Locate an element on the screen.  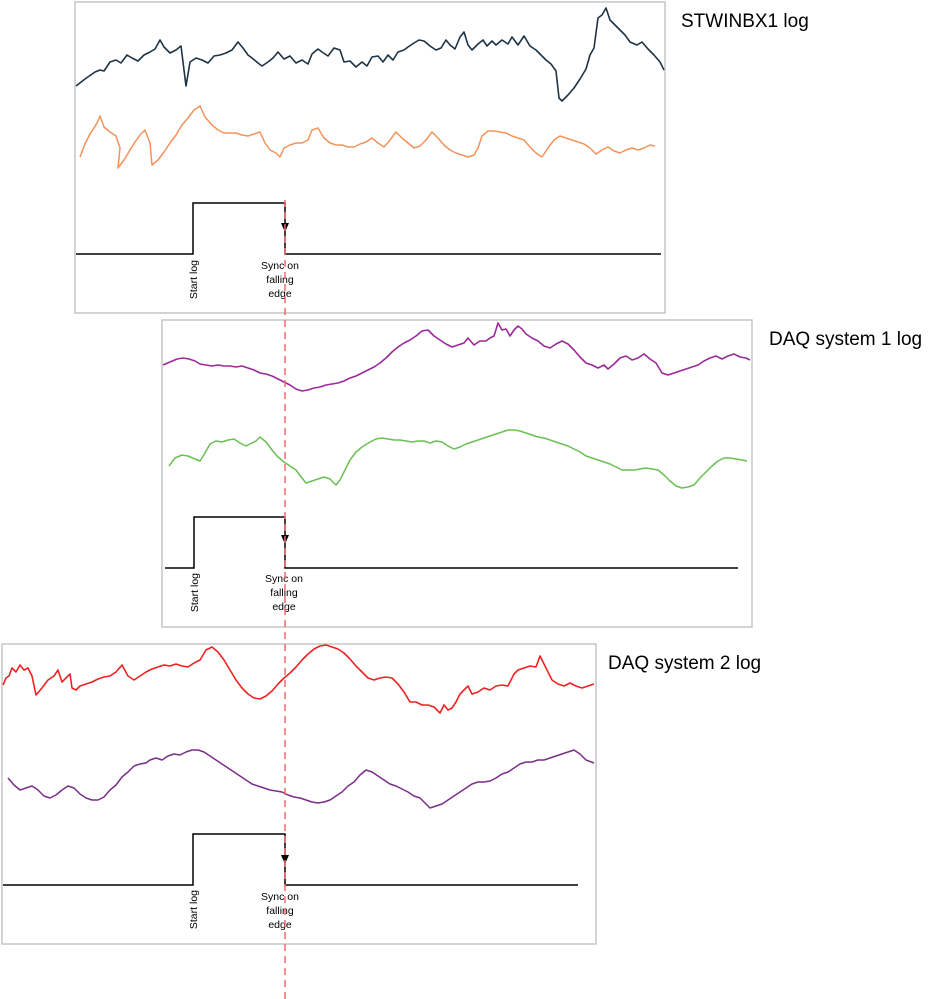
panel-title: DAQ system 1 log is located at coordinates (845, 339).